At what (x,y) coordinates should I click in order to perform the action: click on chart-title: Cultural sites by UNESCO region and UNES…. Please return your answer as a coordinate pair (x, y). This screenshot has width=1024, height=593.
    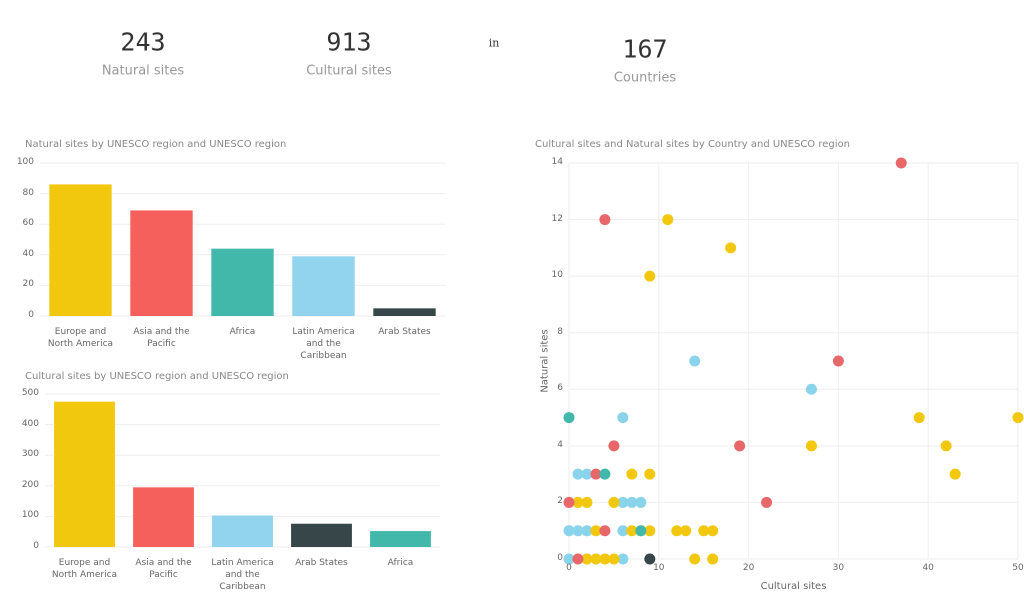
    Looking at the image, I should click on (157, 376).